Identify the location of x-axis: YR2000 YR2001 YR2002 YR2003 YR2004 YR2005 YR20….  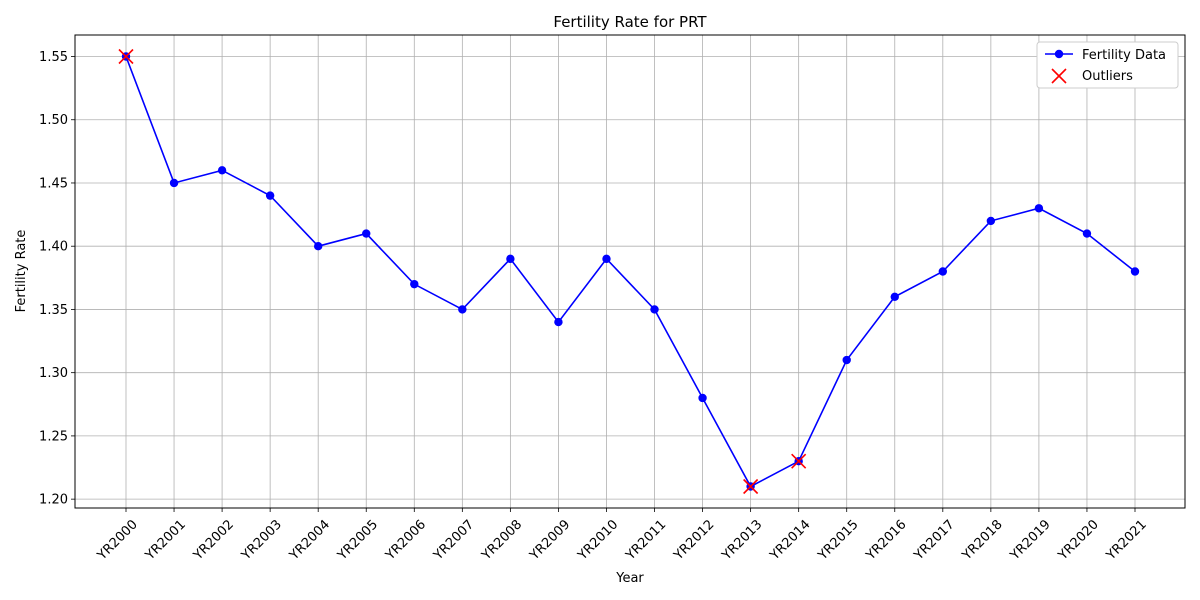
(622, 536).